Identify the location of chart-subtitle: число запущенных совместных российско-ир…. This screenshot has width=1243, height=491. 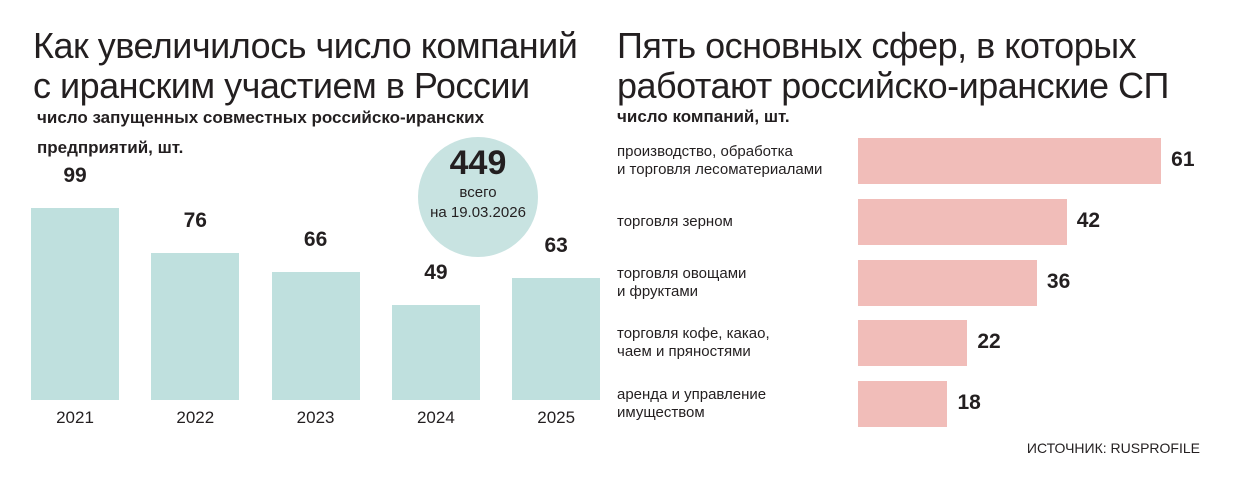
(261, 132).